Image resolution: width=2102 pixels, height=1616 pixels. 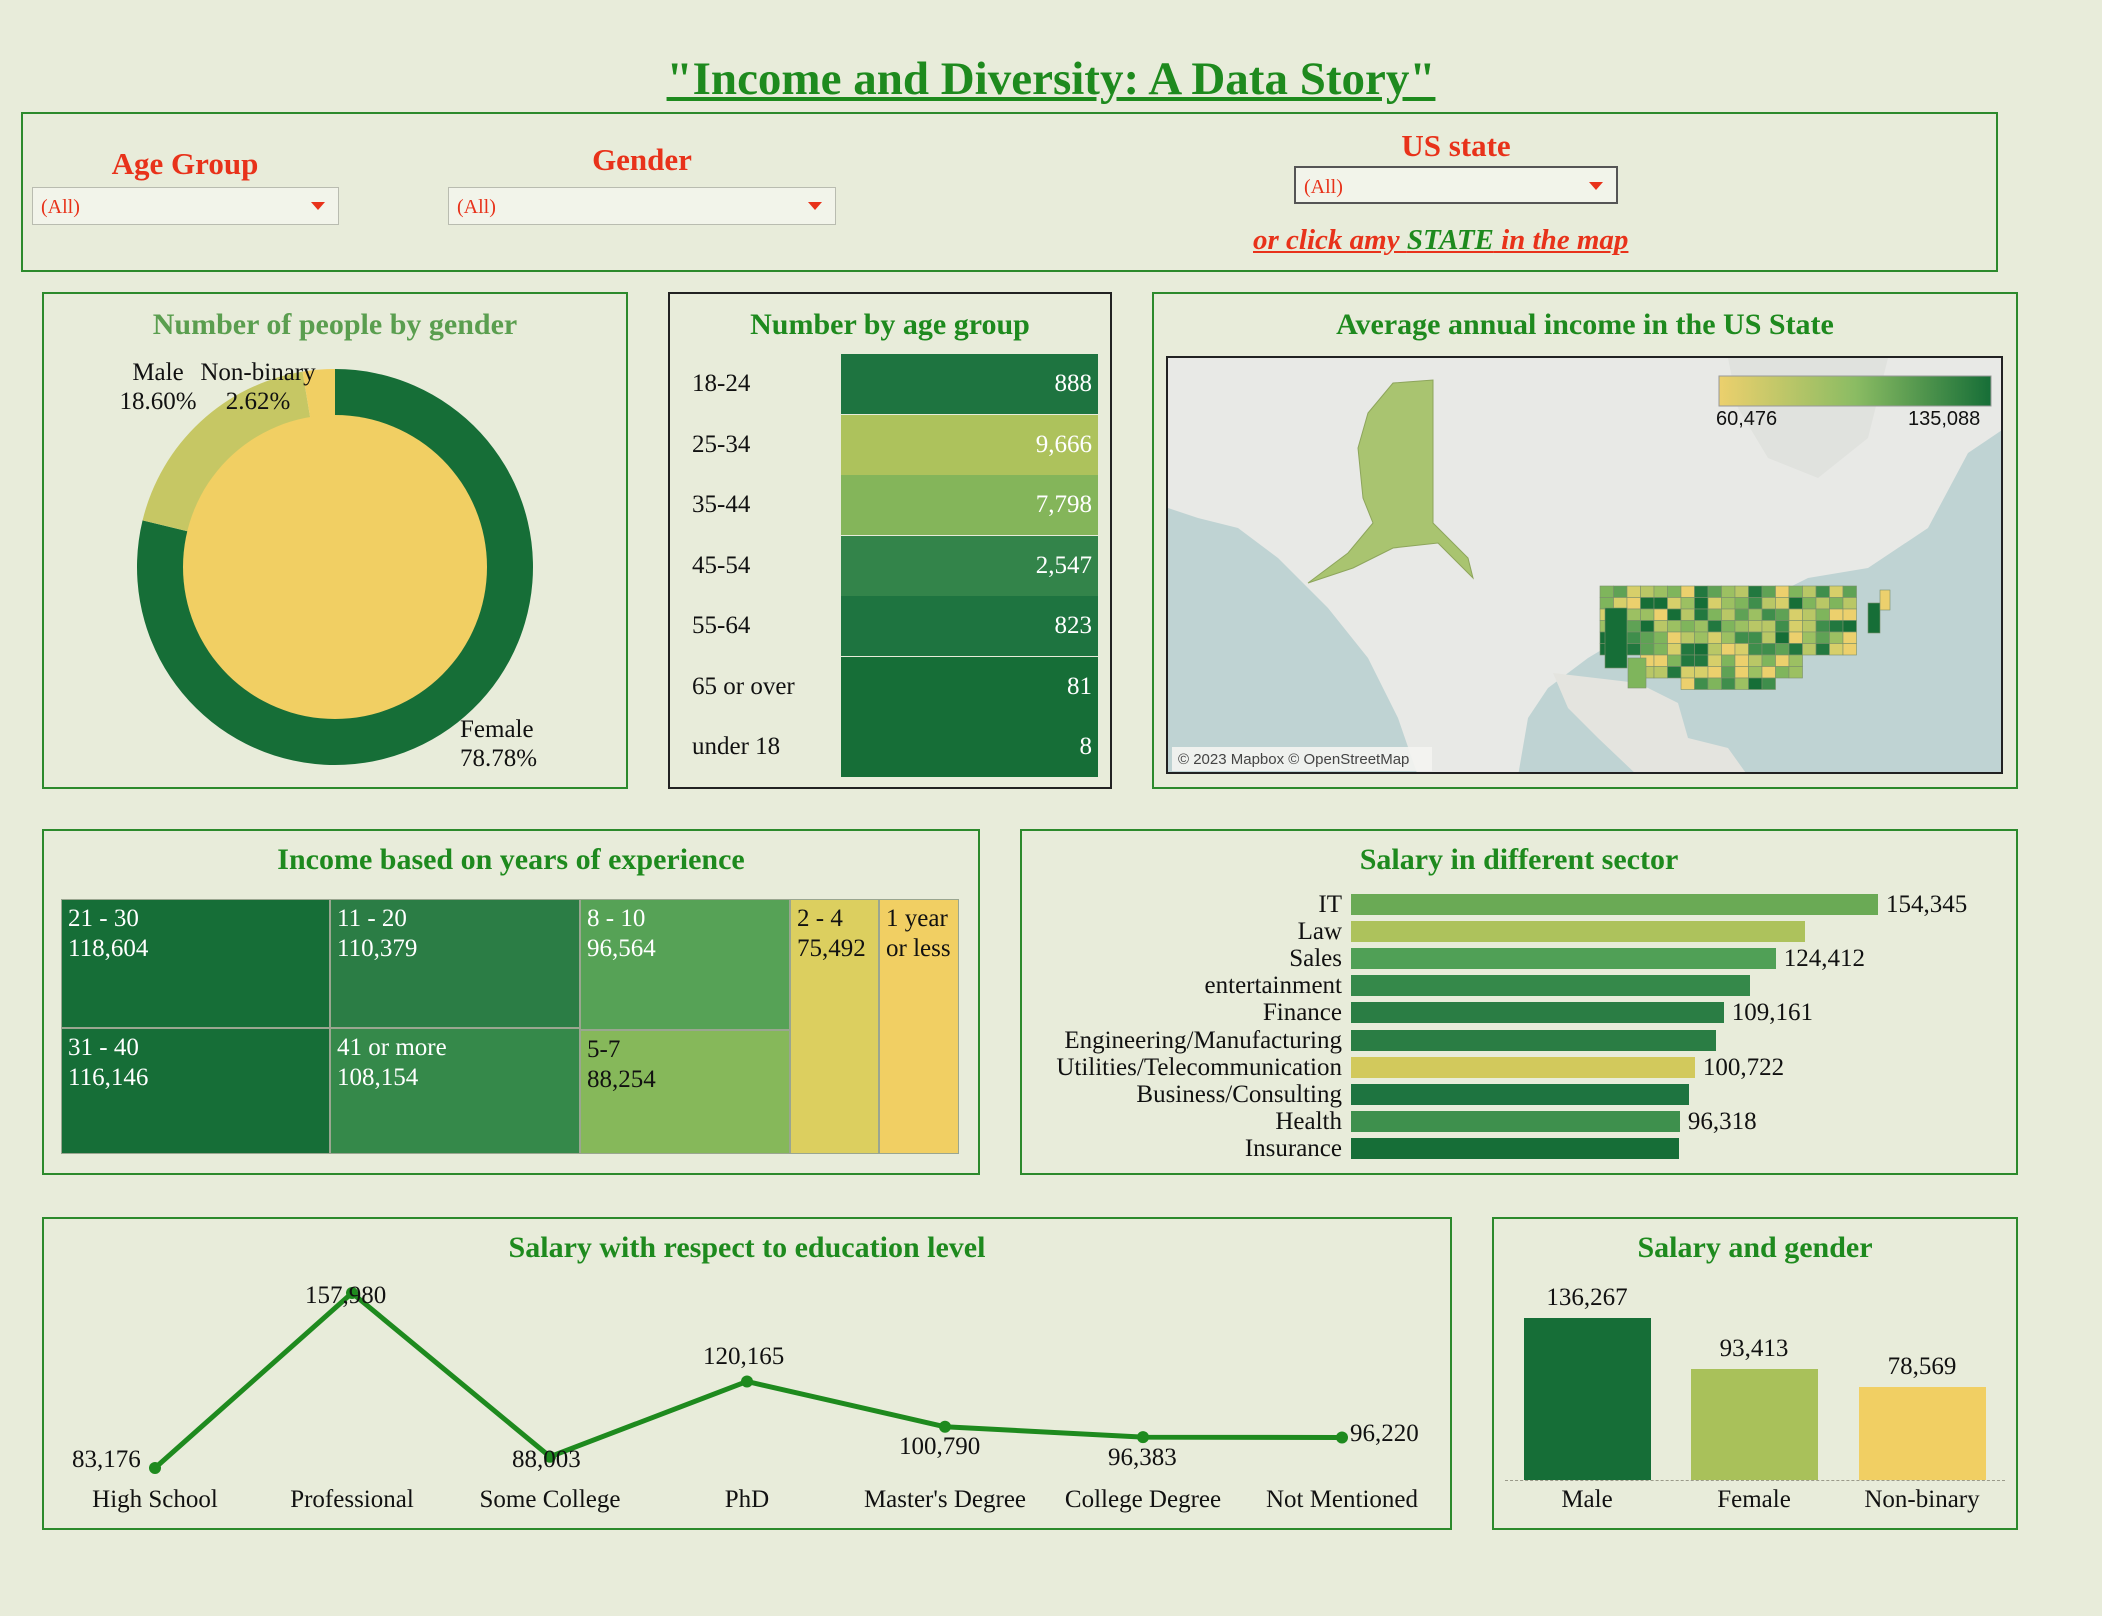 What do you see at coordinates (1922, 1433) in the screenshot?
I see `gender-salary-bar` at bounding box center [1922, 1433].